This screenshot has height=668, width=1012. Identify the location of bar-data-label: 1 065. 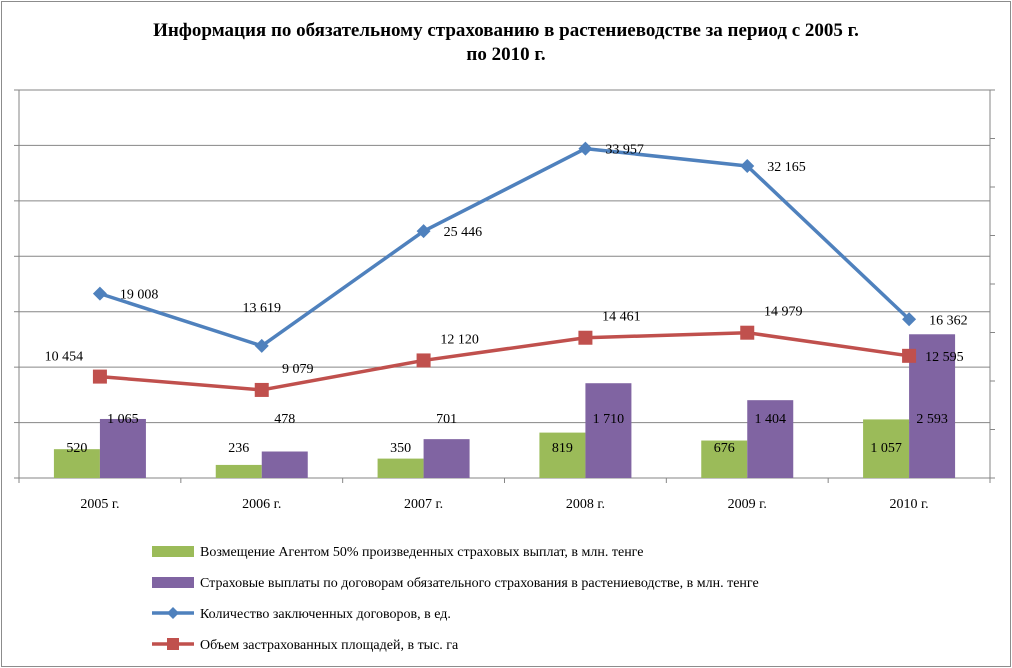
(123, 419).